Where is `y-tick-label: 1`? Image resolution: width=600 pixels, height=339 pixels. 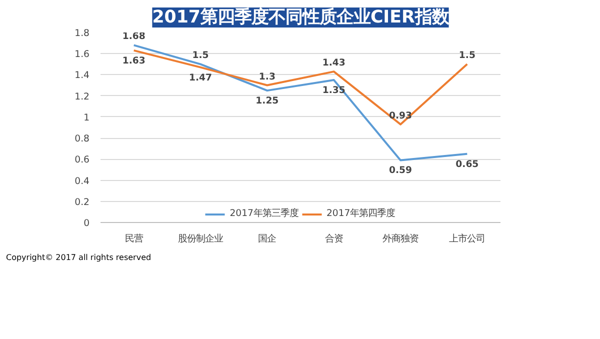 y-tick-label: 1 is located at coordinates (87, 118).